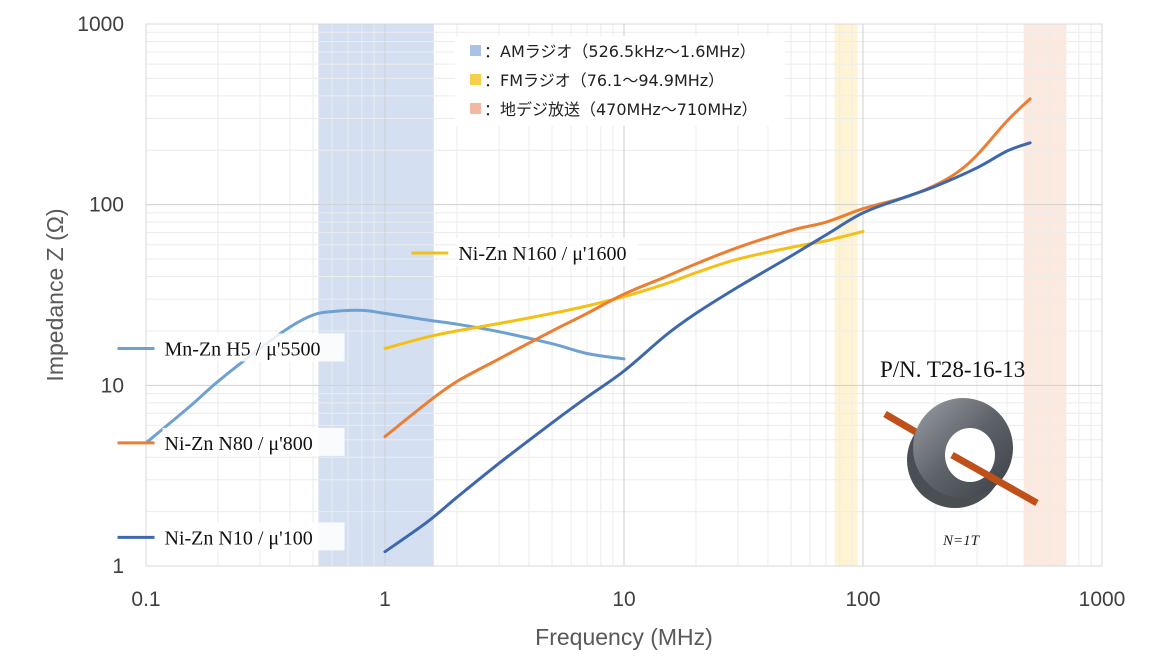 Image resolution: width=1156 pixels, height=661 pixels. I want to click on legend-swatch-am, so click(475, 50).